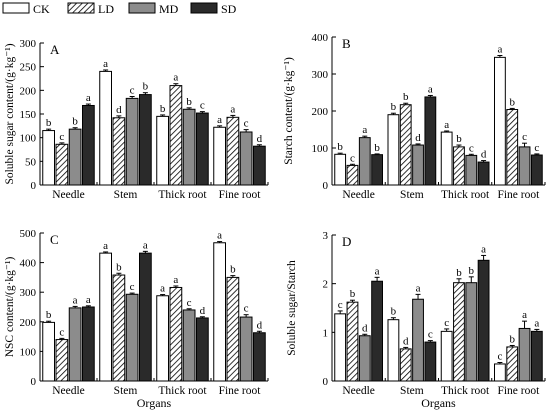 Image resolution: width=550 pixels, height=418 pixels. I want to click on x-tick-label: Needle, so click(358, 195).